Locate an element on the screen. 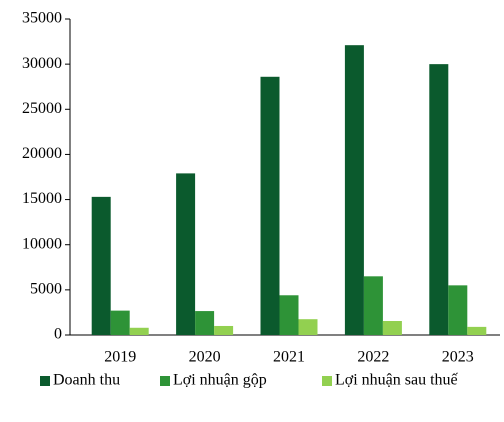 This screenshot has width=504, height=422. y-tick-label: 15000 is located at coordinates (42, 198).